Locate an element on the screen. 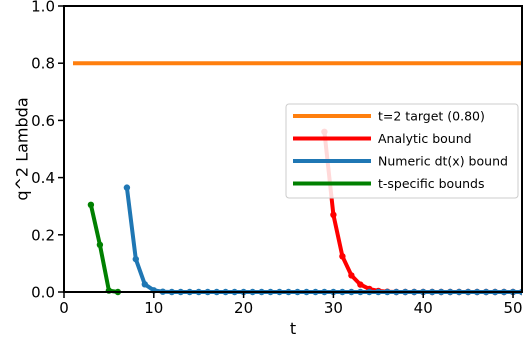 Image resolution: width=524 pixels, height=346 pixels. x-axis-label: t is located at coordinates (293, 328).